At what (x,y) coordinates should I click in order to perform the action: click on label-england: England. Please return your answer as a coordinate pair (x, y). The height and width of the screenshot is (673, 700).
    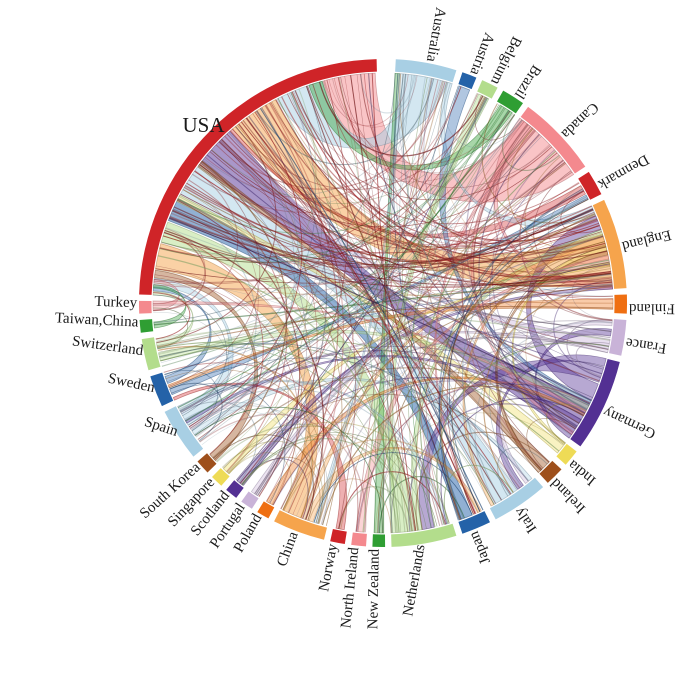
    Looking at the image, I should click on (646, 240).